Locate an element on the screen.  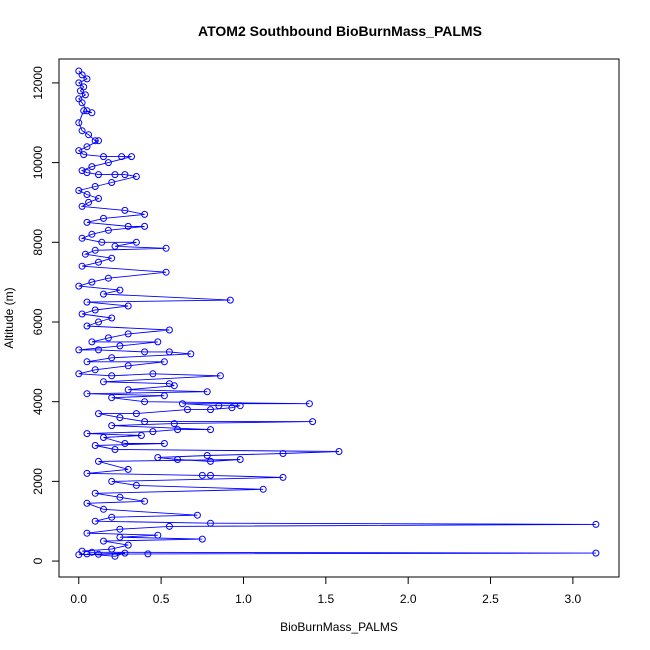
y-tick-label: 10000 is located at coordinates (38, 163).